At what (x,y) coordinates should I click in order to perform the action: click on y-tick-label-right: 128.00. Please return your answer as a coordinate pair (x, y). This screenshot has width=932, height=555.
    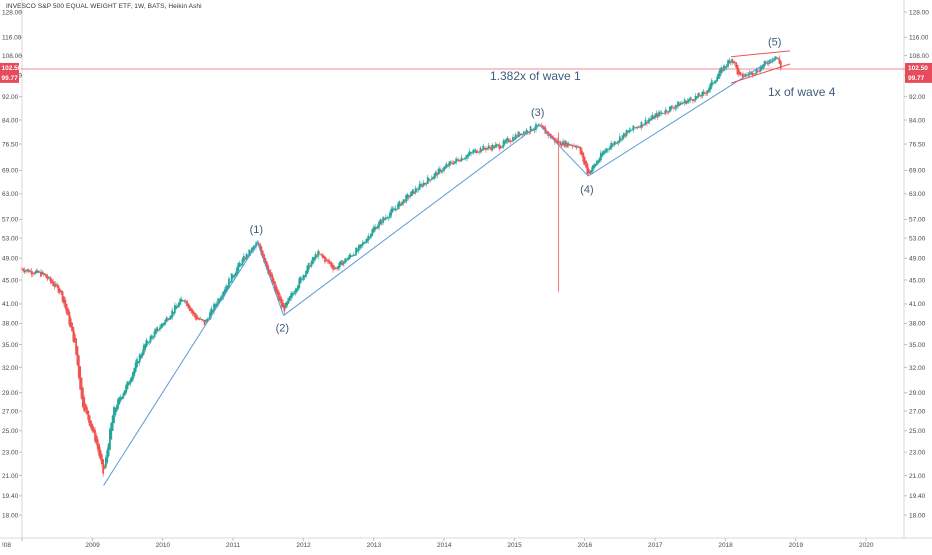
    Looking at the image, I should click on (919, 12).